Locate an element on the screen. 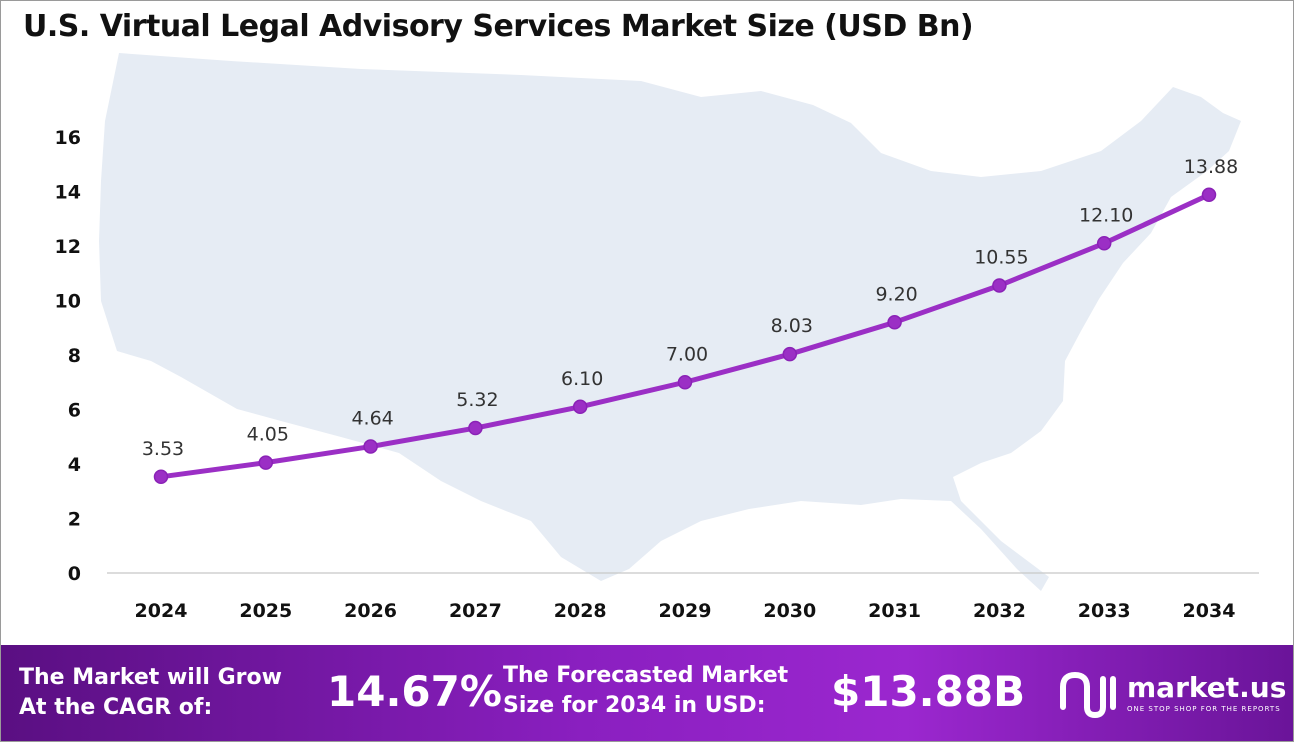 The width and height of the screenshot is (1296, 744). x-tick-label: 2024 is located at coordinates (161, 611).